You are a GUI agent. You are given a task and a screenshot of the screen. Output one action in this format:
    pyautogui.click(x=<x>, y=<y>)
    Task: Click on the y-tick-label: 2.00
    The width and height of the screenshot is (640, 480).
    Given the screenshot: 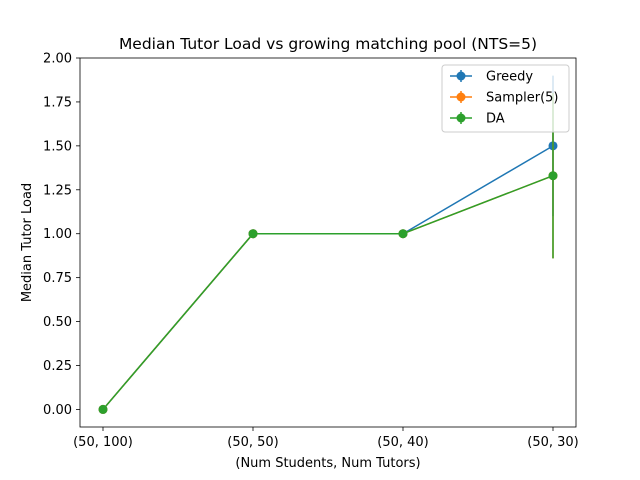 What is the action you would take?
    pyautogui.click(x=57, y=59)
    